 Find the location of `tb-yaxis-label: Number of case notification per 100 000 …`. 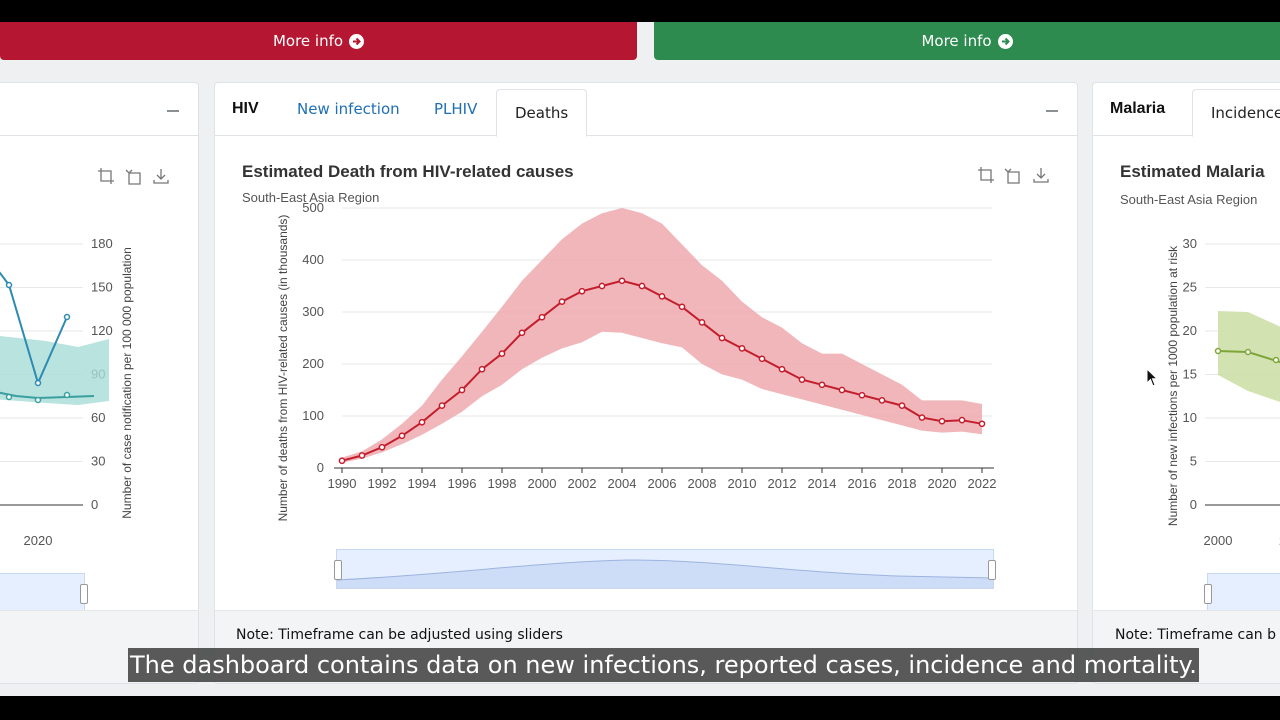

tb-yaxis-label: Number of case notification per 100 000 … is located at coordinates (127, 383).